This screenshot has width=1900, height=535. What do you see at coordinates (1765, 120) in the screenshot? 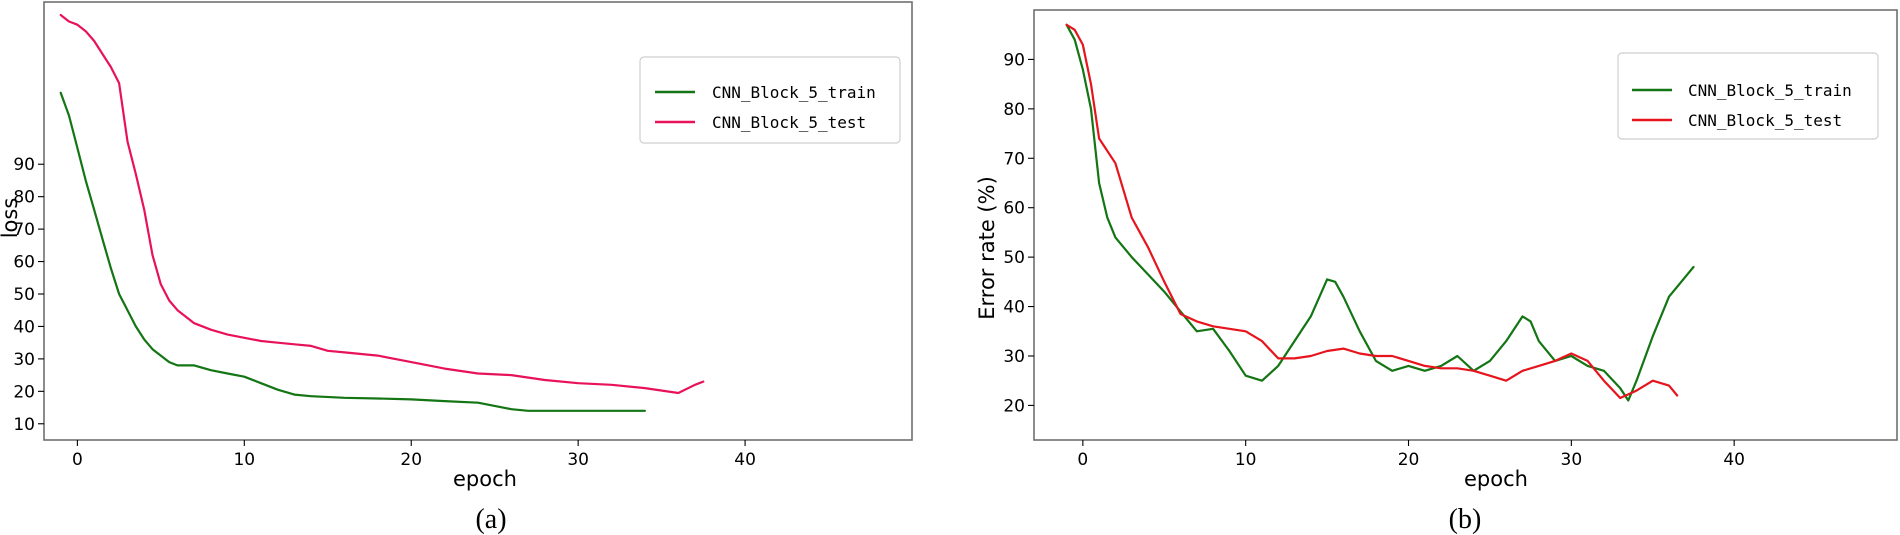
I see `legend-b-test-label: CNN_Block_5_test` at bounding box center [1765, 120].